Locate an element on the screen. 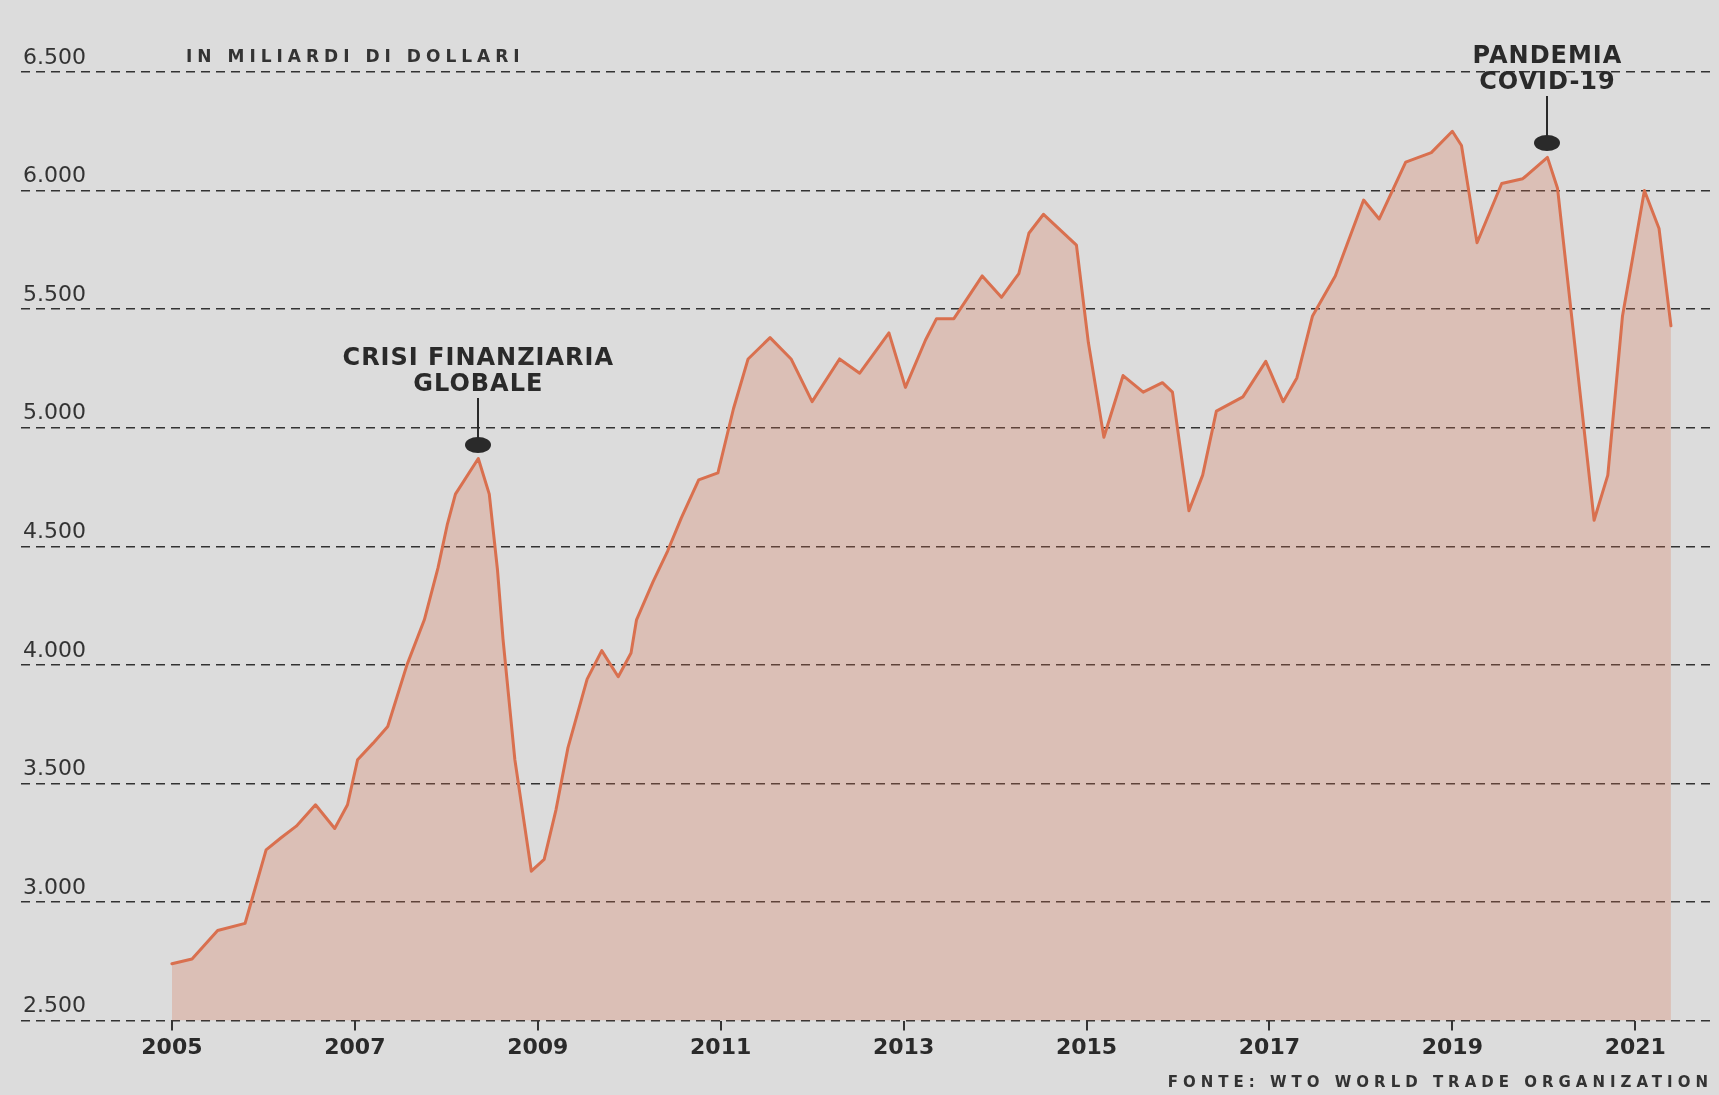 Image resolution: width=1719 pixels, height=1095 pixels. x-tick-label: 2015 is located at coordinates (1086, 1046).